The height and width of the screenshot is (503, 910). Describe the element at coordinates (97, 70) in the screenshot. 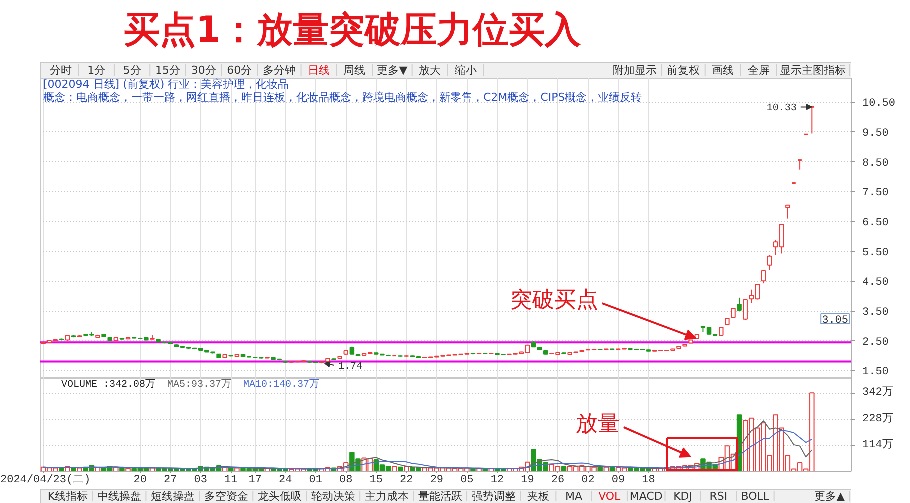

I see `text: 1分` at that location.